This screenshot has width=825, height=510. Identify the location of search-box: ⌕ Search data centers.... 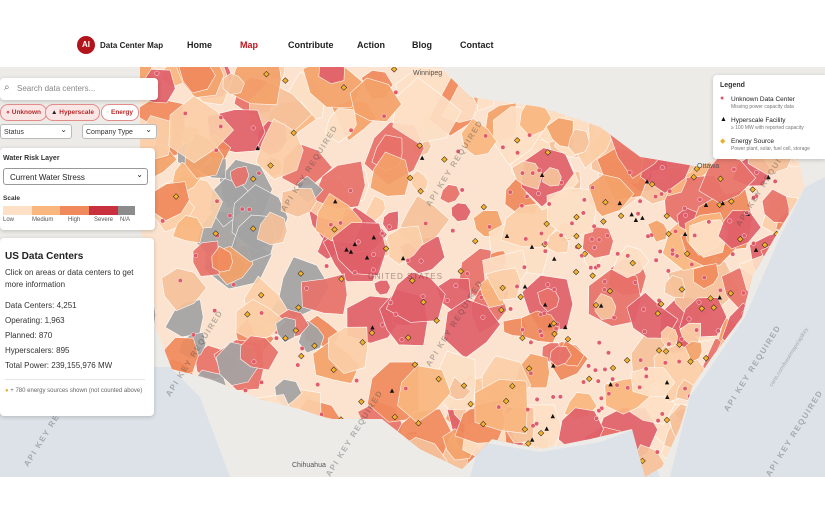
(79, 89).